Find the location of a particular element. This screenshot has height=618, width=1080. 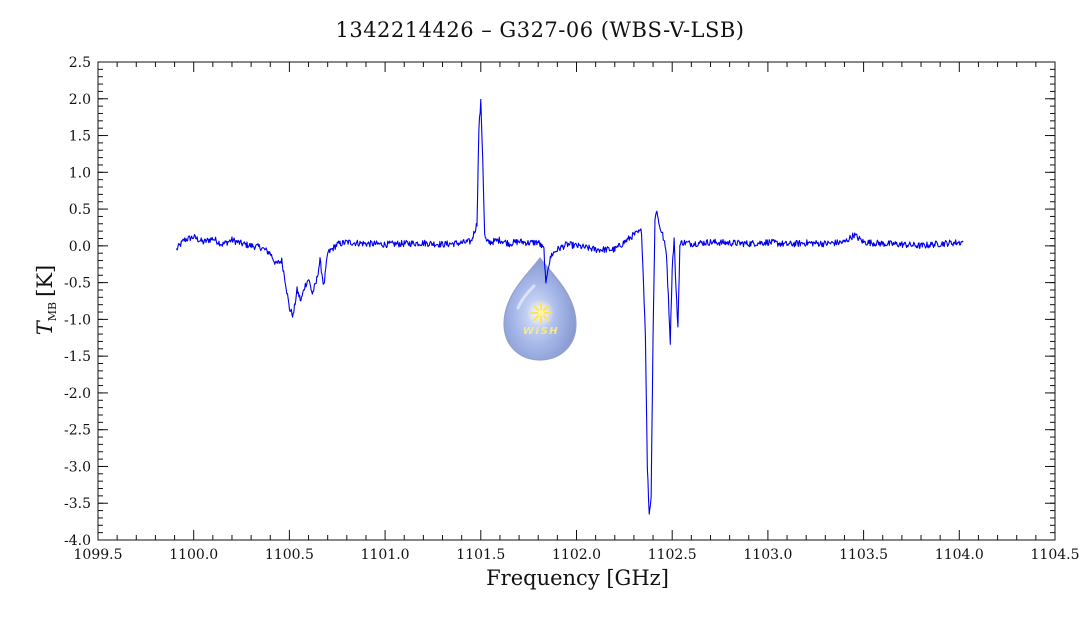

y-tick-label: 0.0 is located at coordinates (80, 247).